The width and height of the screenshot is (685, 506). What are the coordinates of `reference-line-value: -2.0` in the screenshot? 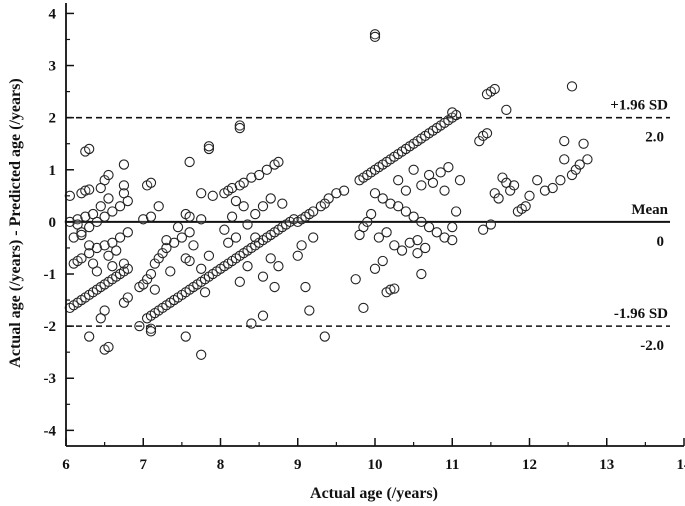 It's located at (652, 346).